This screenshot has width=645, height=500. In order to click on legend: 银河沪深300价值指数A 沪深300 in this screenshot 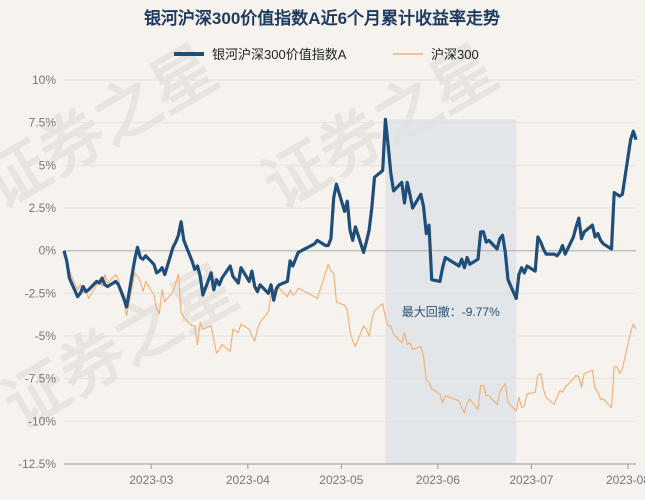, I will do `click(326, 54)`.